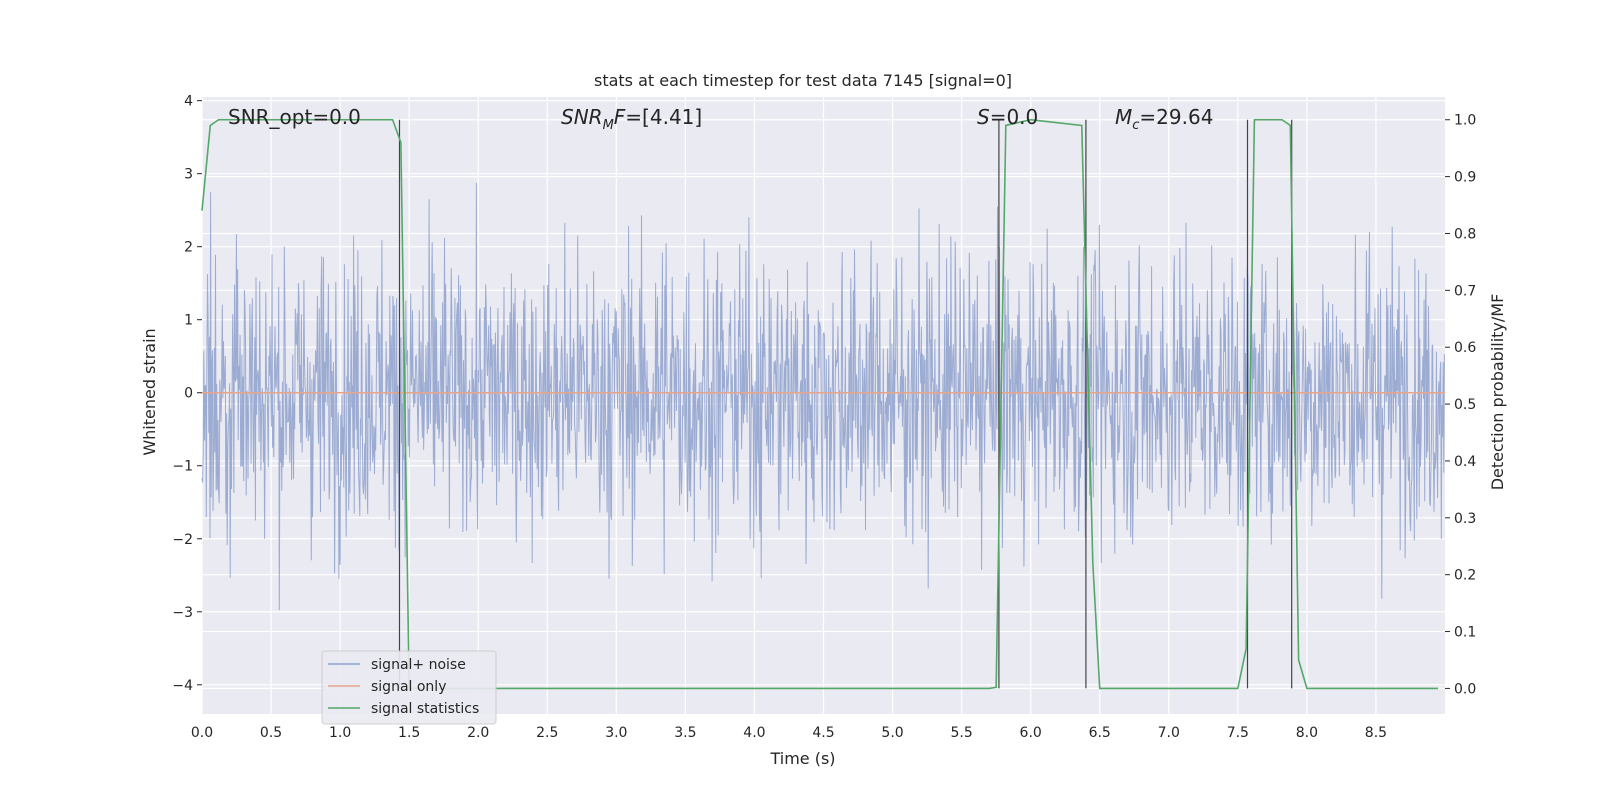 The width and height of the screenshot is (1600, 800). Describe the element at coordinates (1465, 348) in the screenshot. I see `y-right-tick-label: 0.6` at that location.